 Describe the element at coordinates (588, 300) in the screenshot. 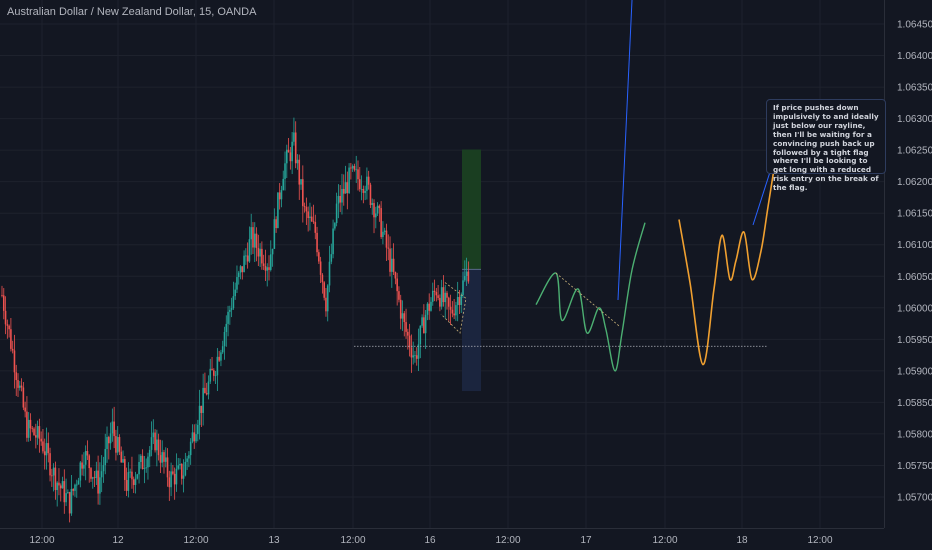

I see `green-flag-line` at that location.